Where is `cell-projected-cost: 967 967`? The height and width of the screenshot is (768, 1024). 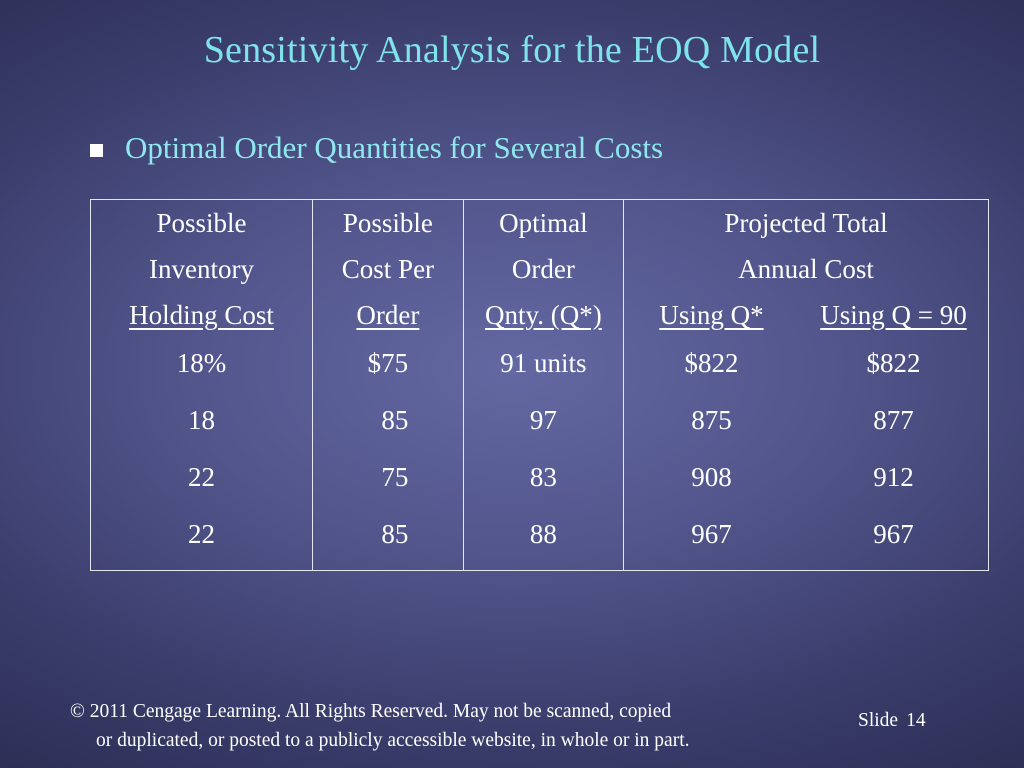 cell-projected-cost: 967 967 is located at coordinates (806, 539).